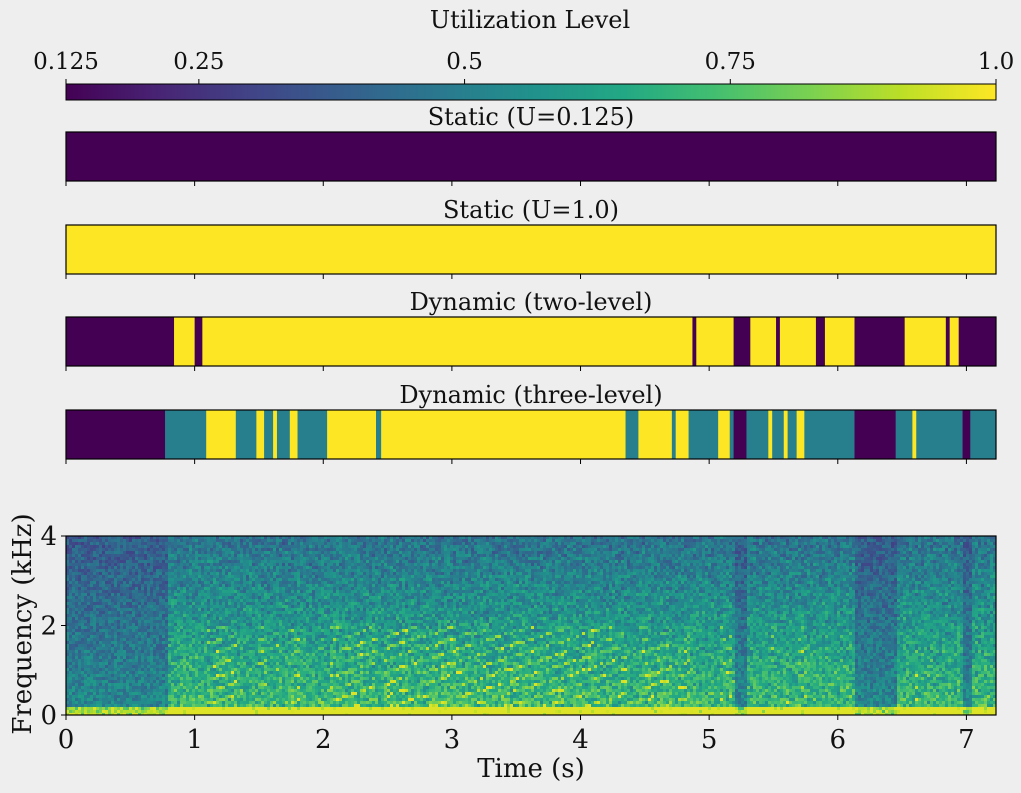 Image resolution: width=1021 pixels, height=793 pixels. Describe the element at coordinates (464, 62) in the screenshot. I see `colorbar-tick-label: 0.5` at that location.